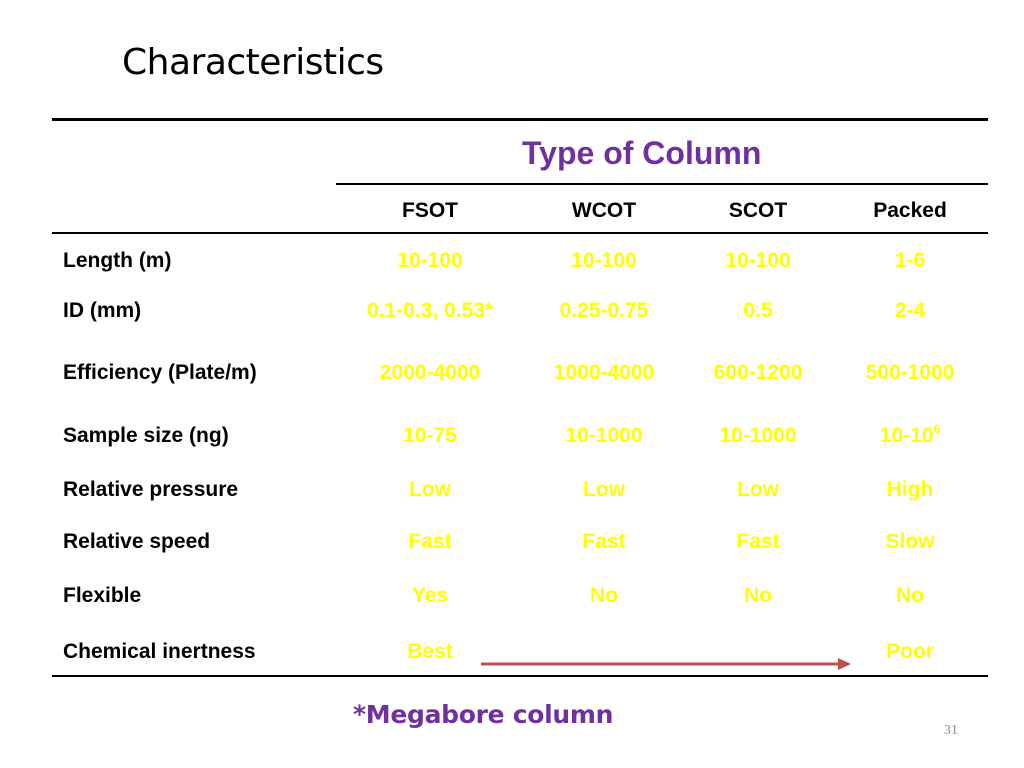  Describe the element at coordinates (102, 595) in the screenshot. I see `row-label-flexible: Flexible` at that location.